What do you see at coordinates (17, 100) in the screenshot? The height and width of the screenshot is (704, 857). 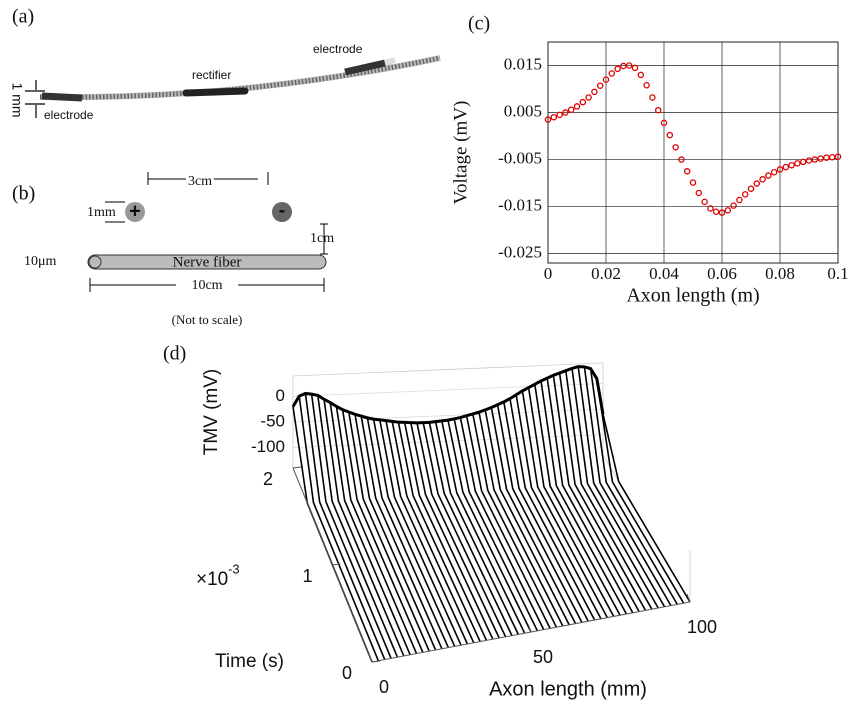 I see `label: 1 mm` at bounding box center [17, 100].